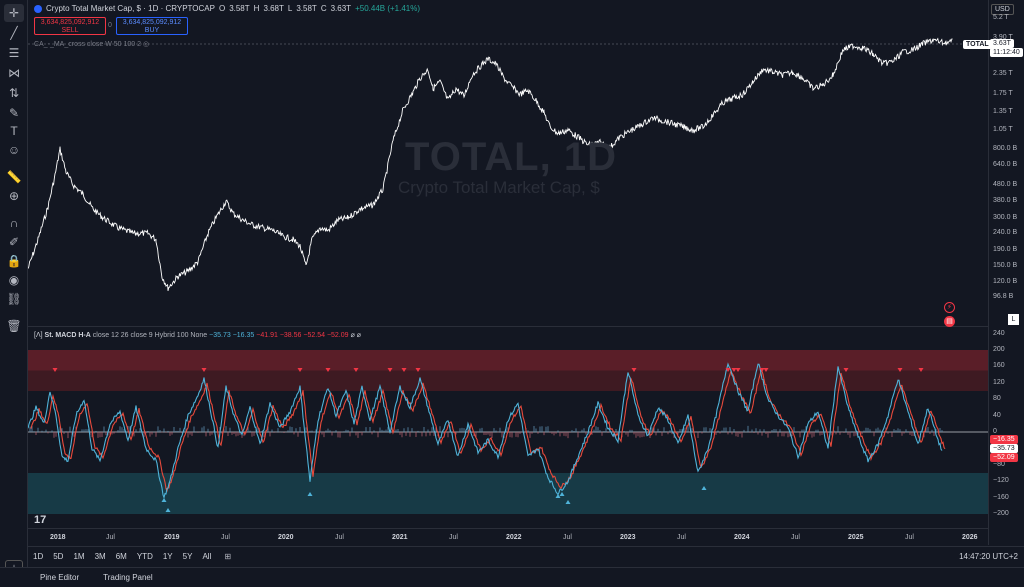  What do you see at coordinates (207, 556) in the screenshot?
I see `range-all: All` at bounding box center [207, 556].